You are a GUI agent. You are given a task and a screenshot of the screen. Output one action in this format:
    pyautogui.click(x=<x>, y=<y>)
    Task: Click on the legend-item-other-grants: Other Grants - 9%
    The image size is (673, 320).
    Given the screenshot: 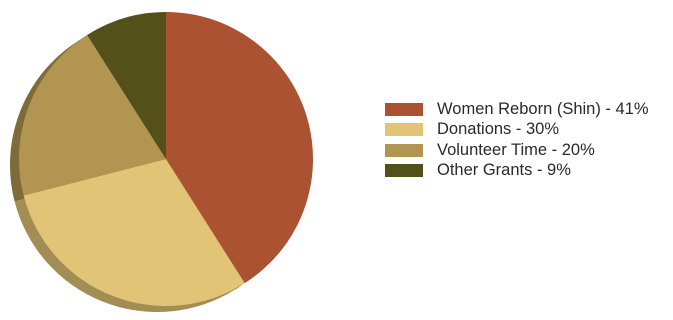 What is the action you would take?
    pyautogui.click(x=517, y=171)
    